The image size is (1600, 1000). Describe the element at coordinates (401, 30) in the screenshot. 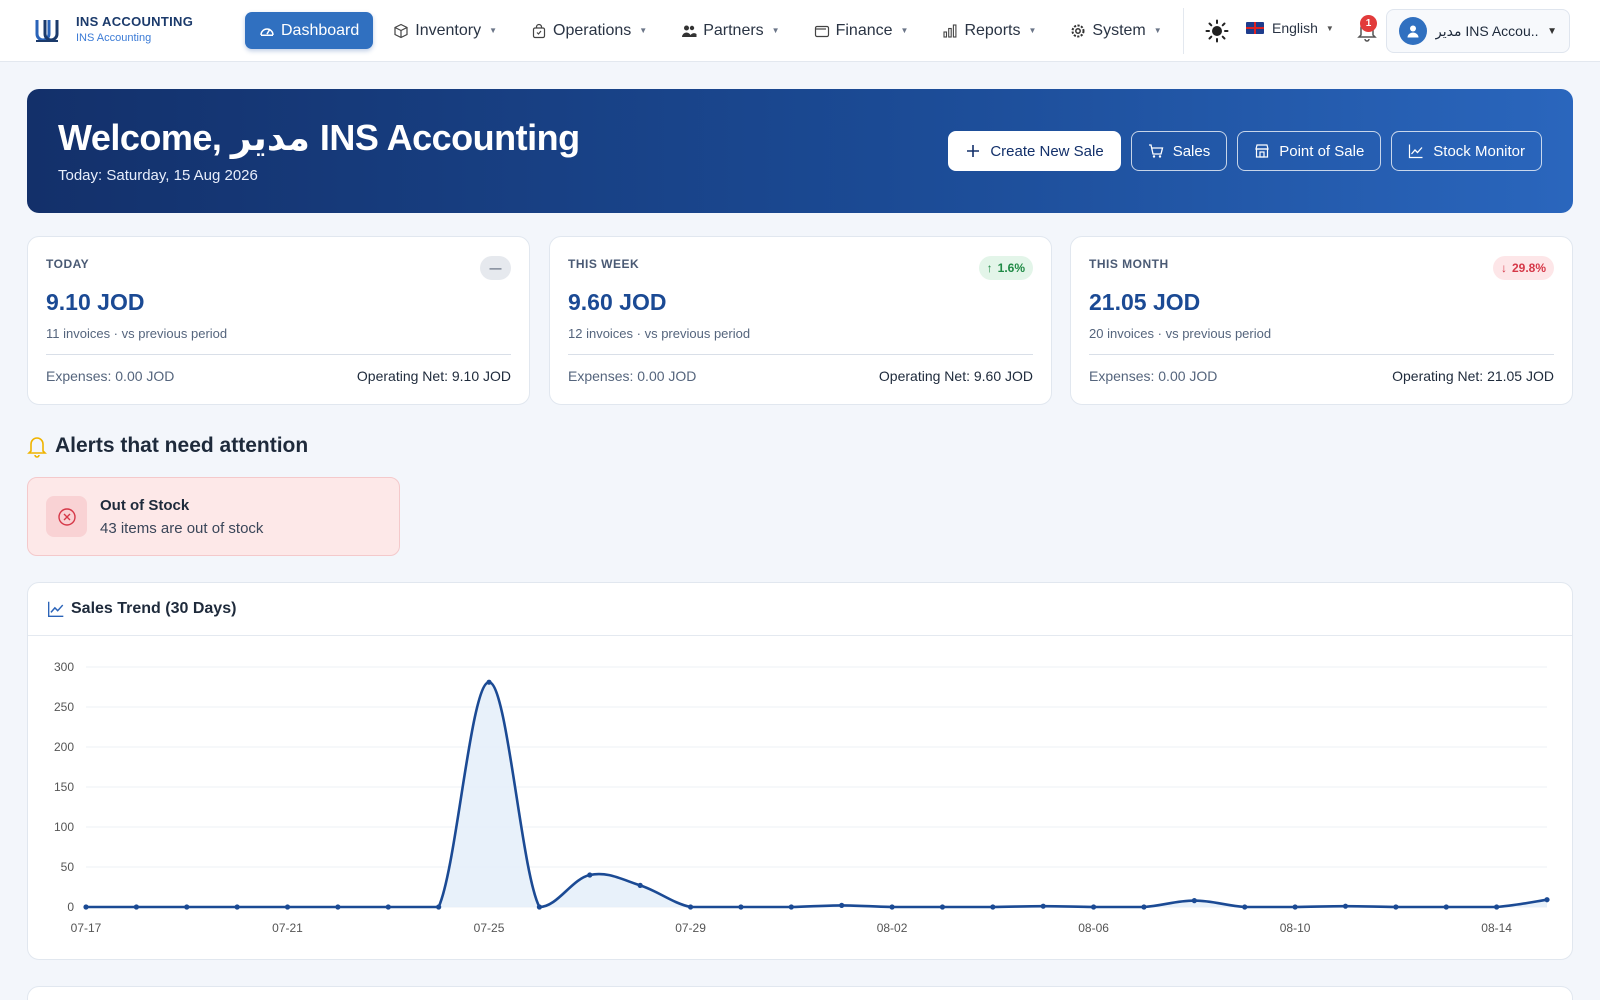

I see `box-icon` at that location.